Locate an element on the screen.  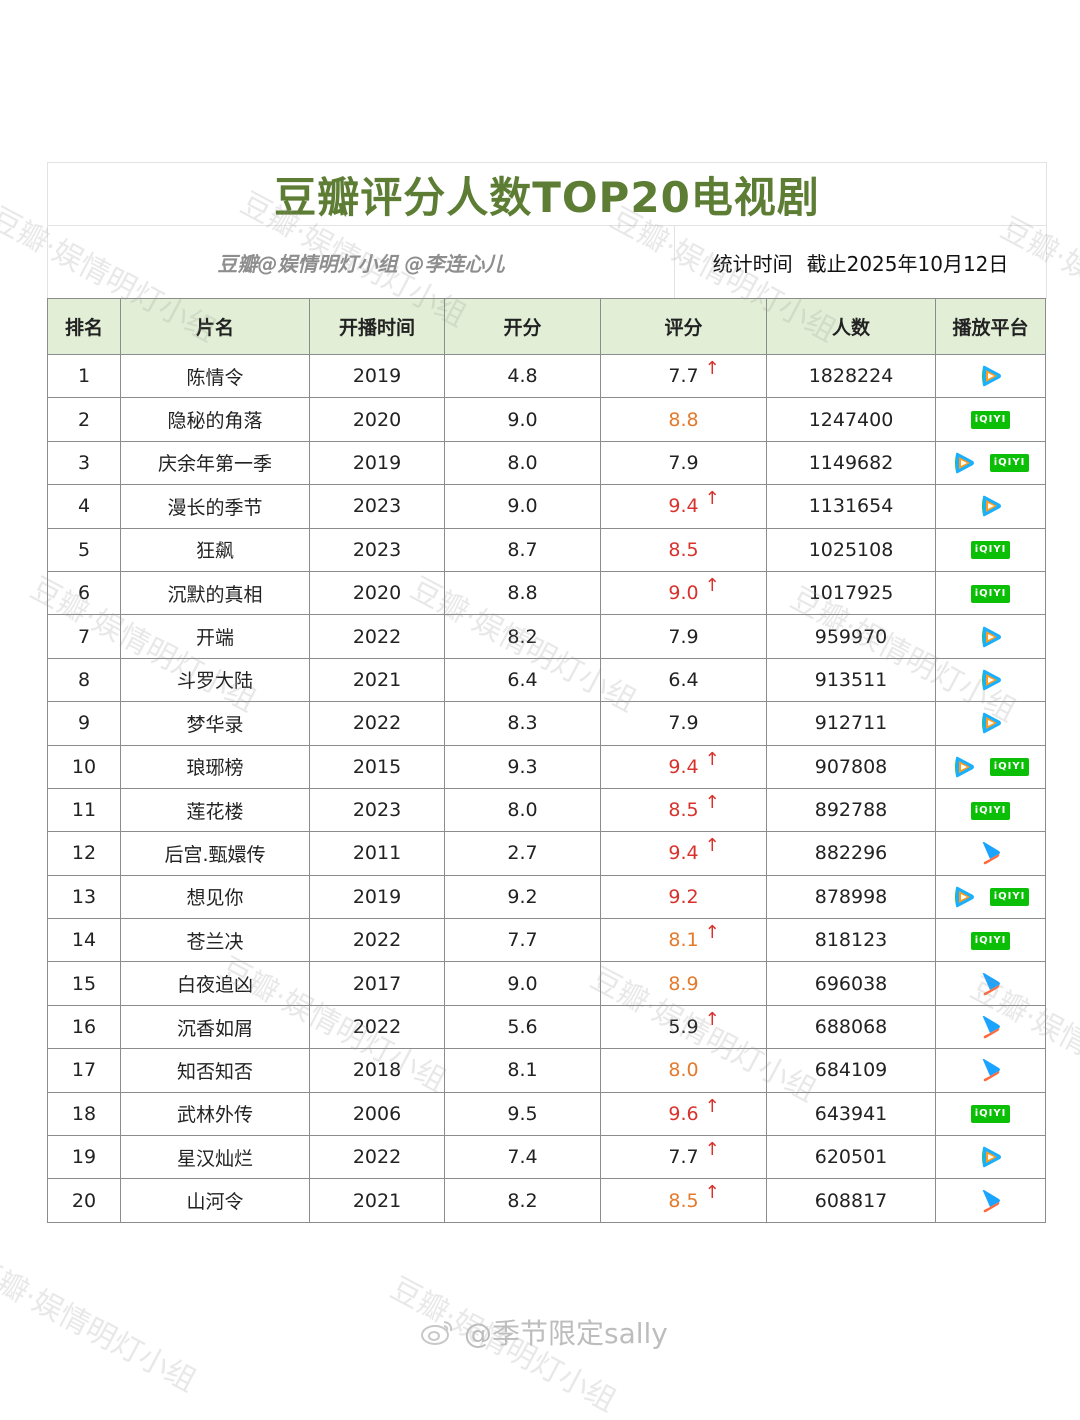
table-row: 7 开端 2022 8.2 7.9 959970 is located at coordinates (546, 636).